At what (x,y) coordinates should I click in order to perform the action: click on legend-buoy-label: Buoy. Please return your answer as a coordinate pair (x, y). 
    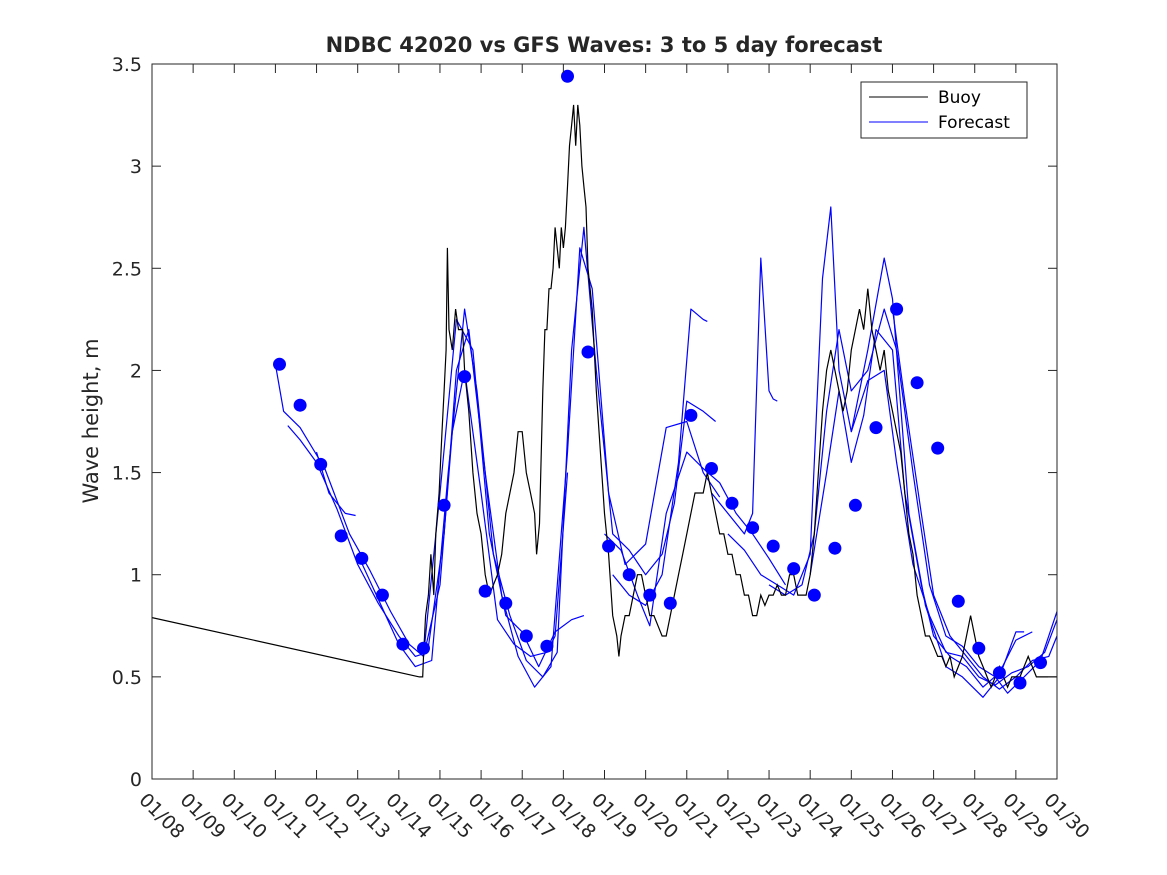
    Looking at the image, I should click on (959, 98).